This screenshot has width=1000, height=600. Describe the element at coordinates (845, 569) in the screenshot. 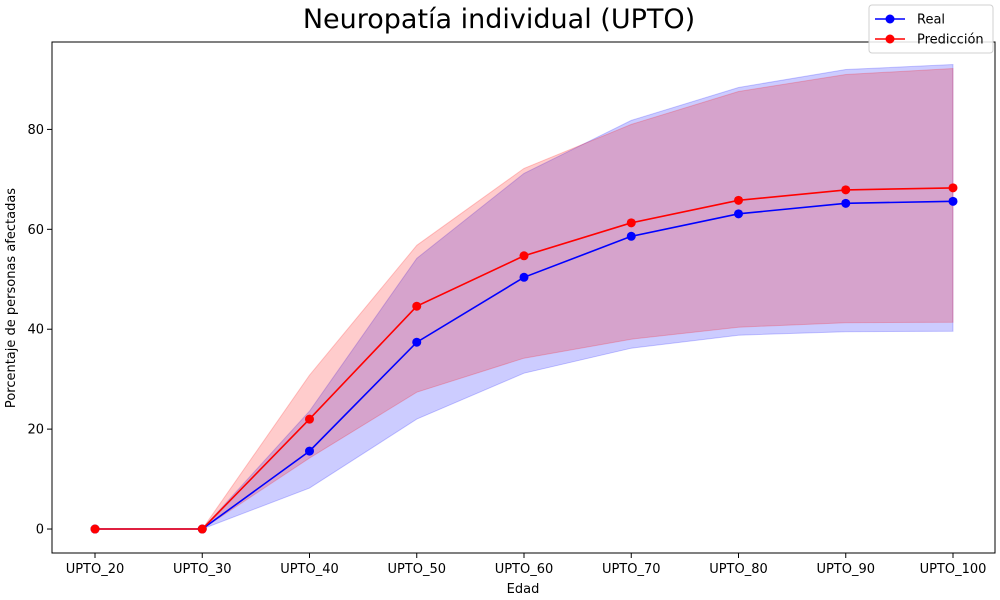

I see `x-tick-label: UPTO_90` at that location.